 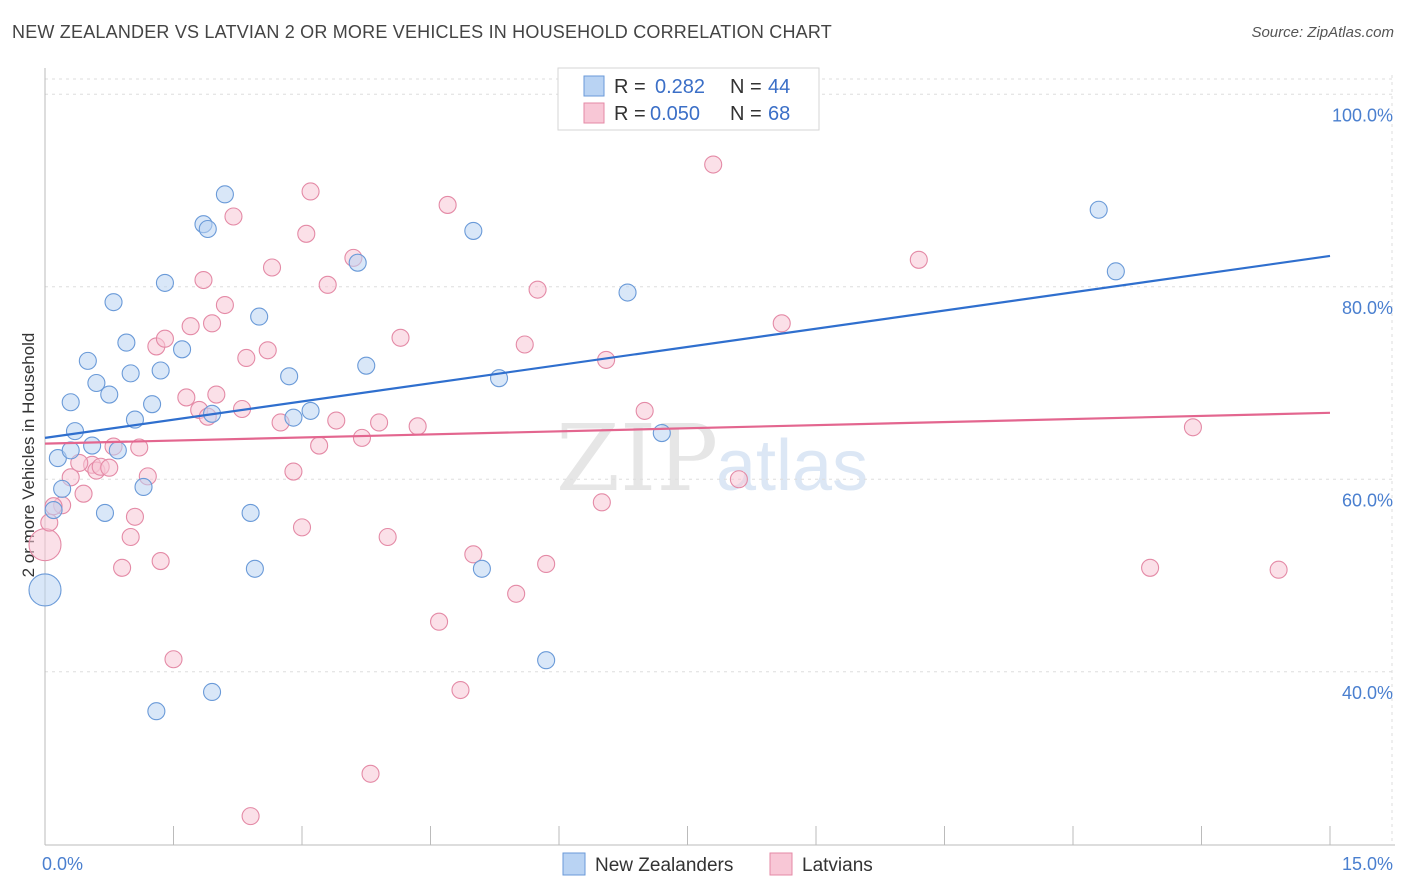 What do you see at coordinates (837, 865) in the screenshot?
I see `series-legend-label-pink: Latvians` at bounding box center [837, 865].